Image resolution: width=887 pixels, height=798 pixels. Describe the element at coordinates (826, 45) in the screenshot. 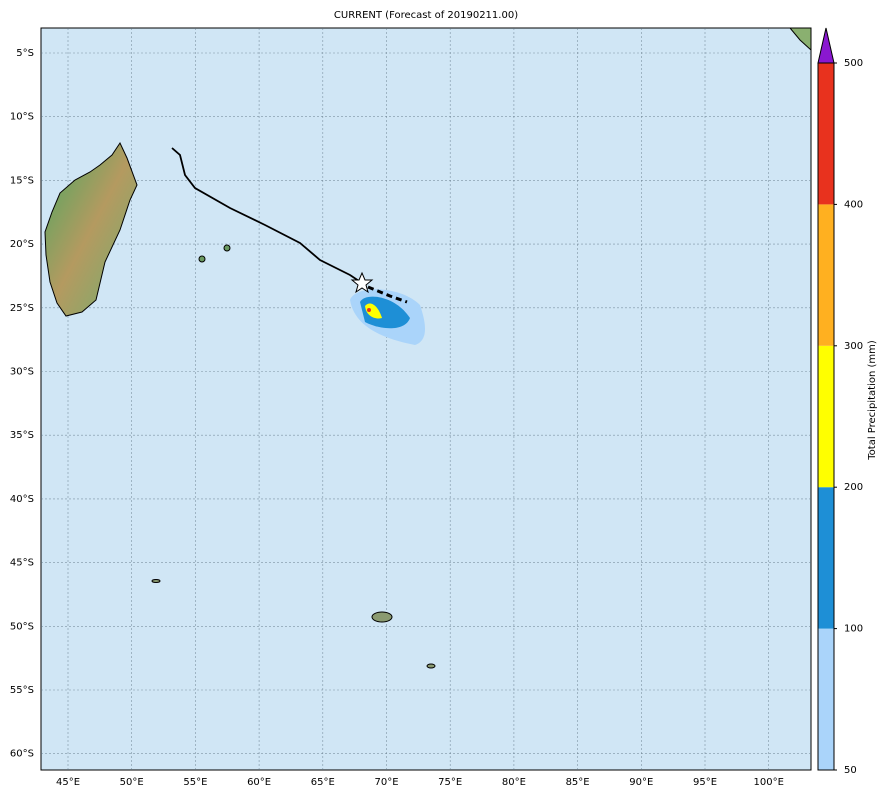

I see `colorbar-extend` at that location.